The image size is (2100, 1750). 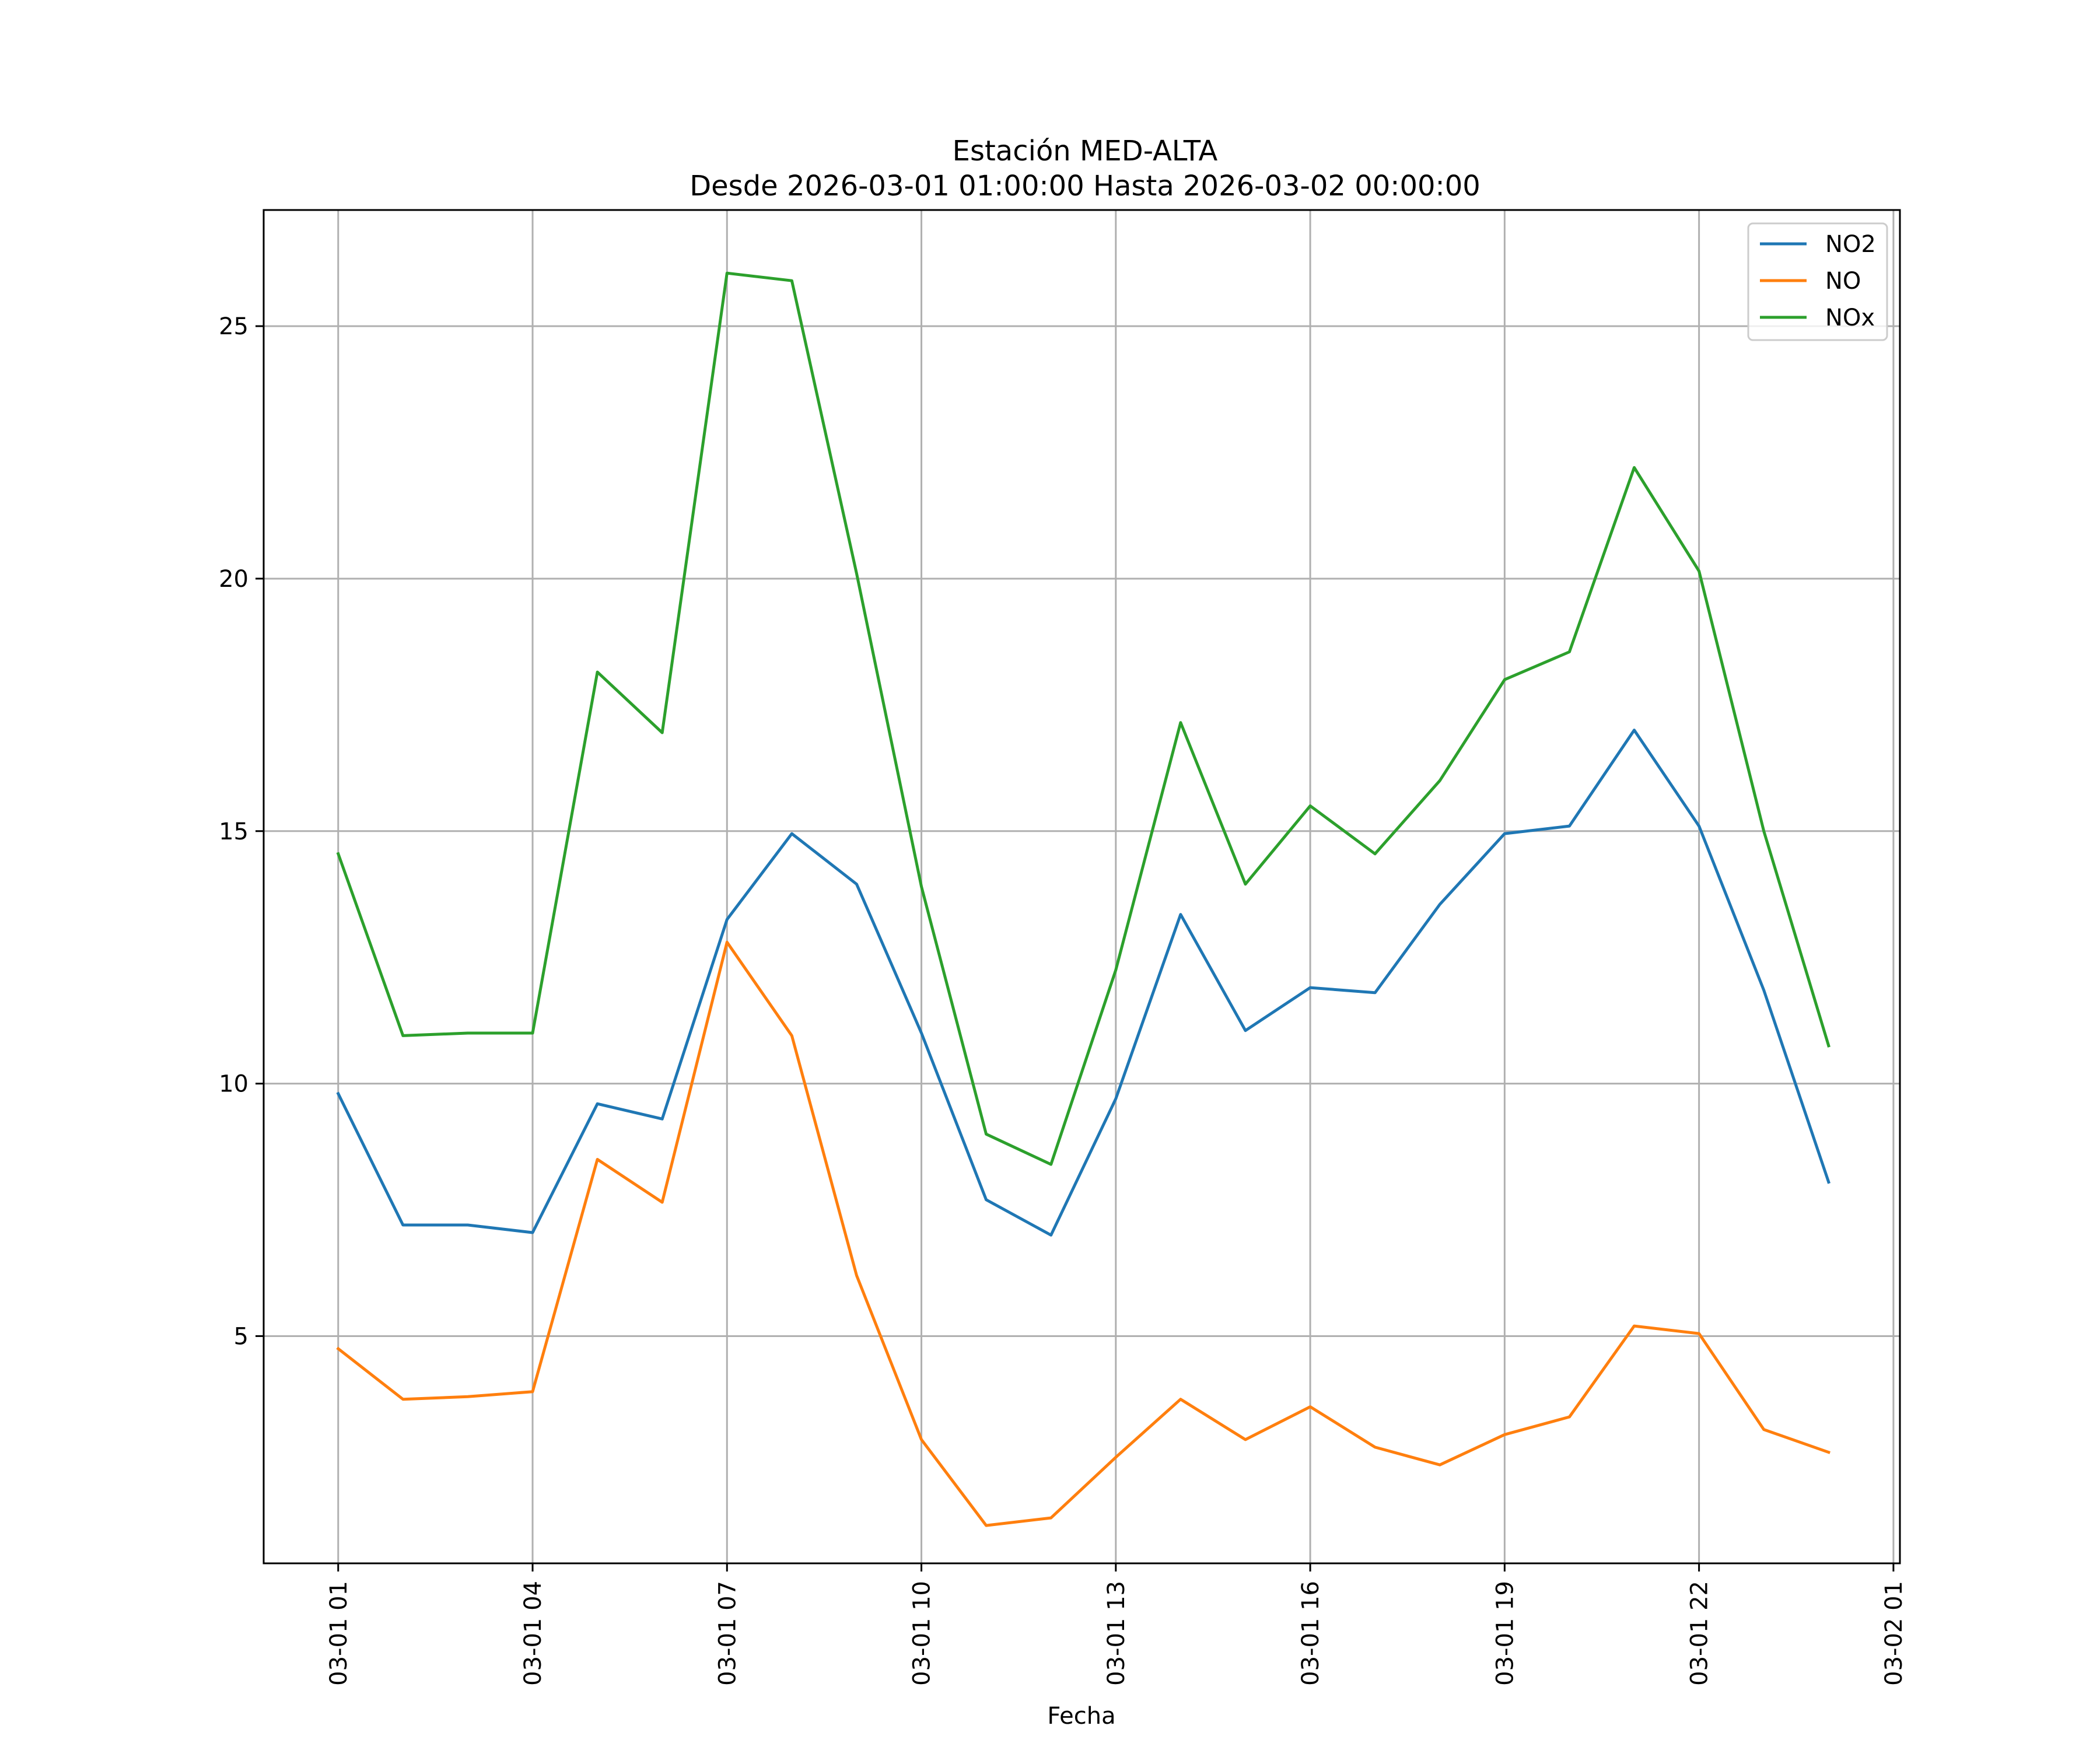 I want to click on legend-label-nox: NOx, so click(x=1850, y=317).